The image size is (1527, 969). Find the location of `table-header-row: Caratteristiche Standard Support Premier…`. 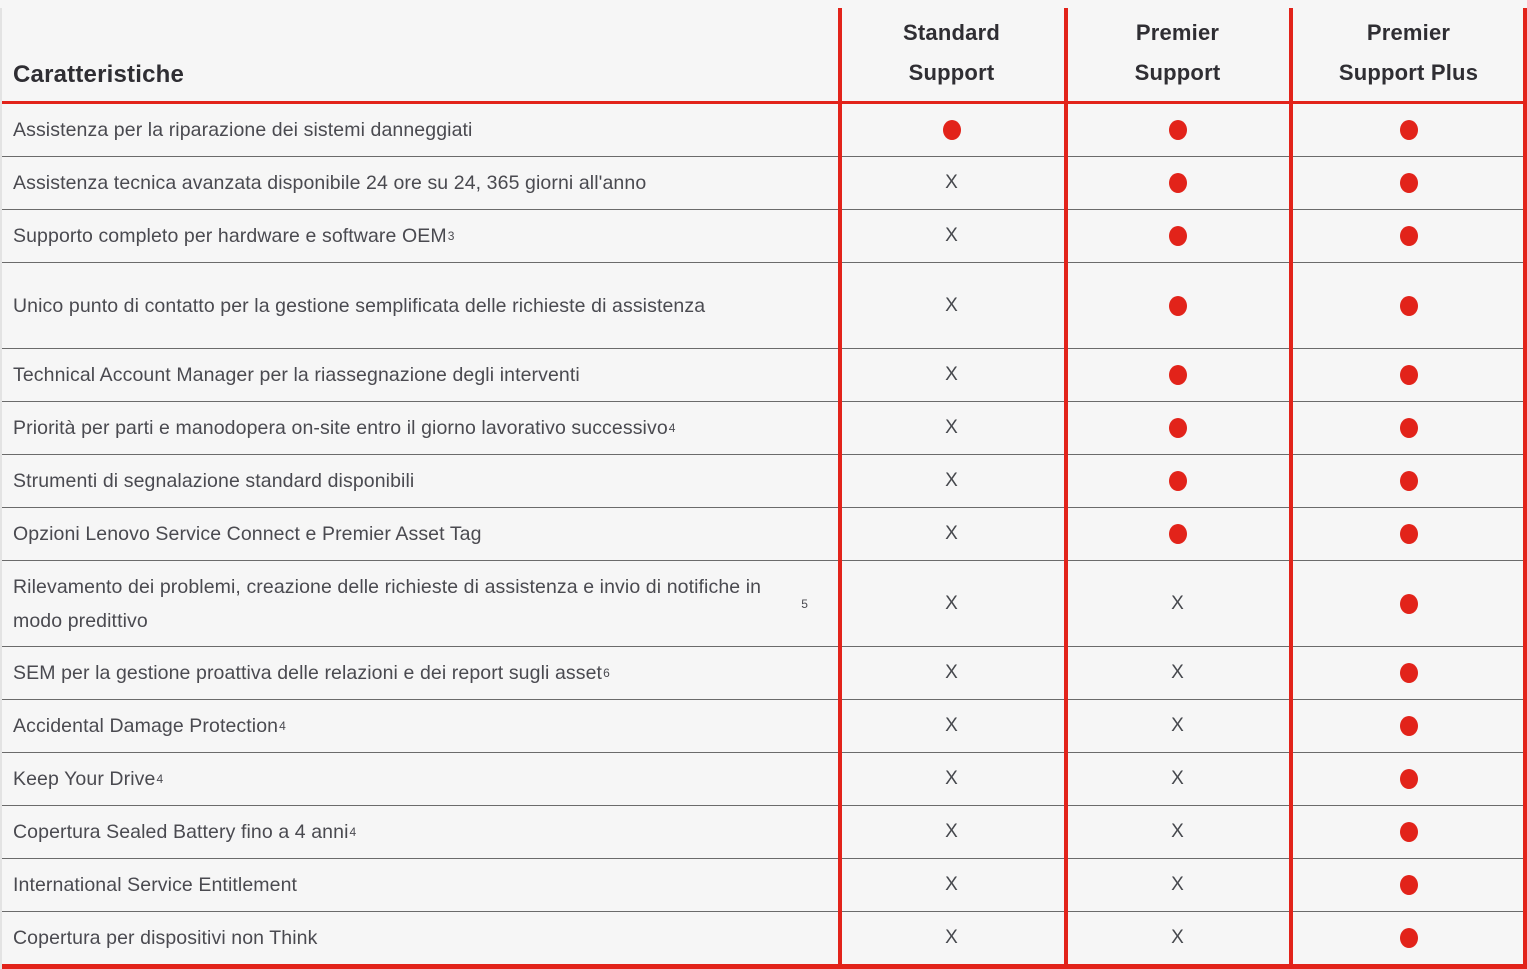

table-header-row: Caratteristiche Standard Support Premier… is located at coordinates (763, 52).